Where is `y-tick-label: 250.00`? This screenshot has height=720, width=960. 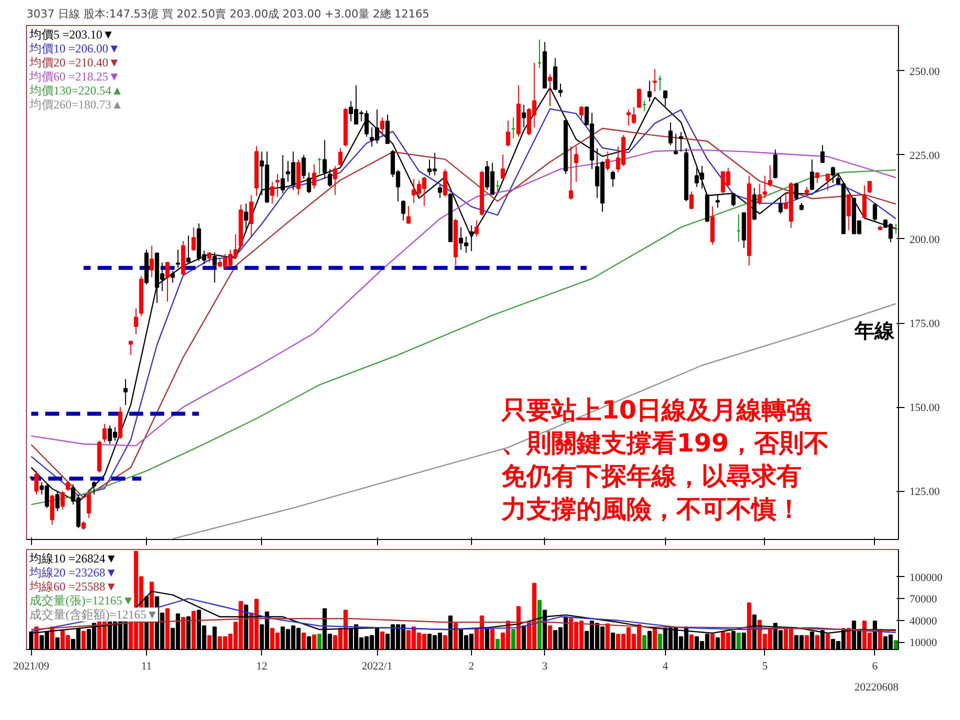
y-tick-label: 250.00 is located at coordinates (925, 72).